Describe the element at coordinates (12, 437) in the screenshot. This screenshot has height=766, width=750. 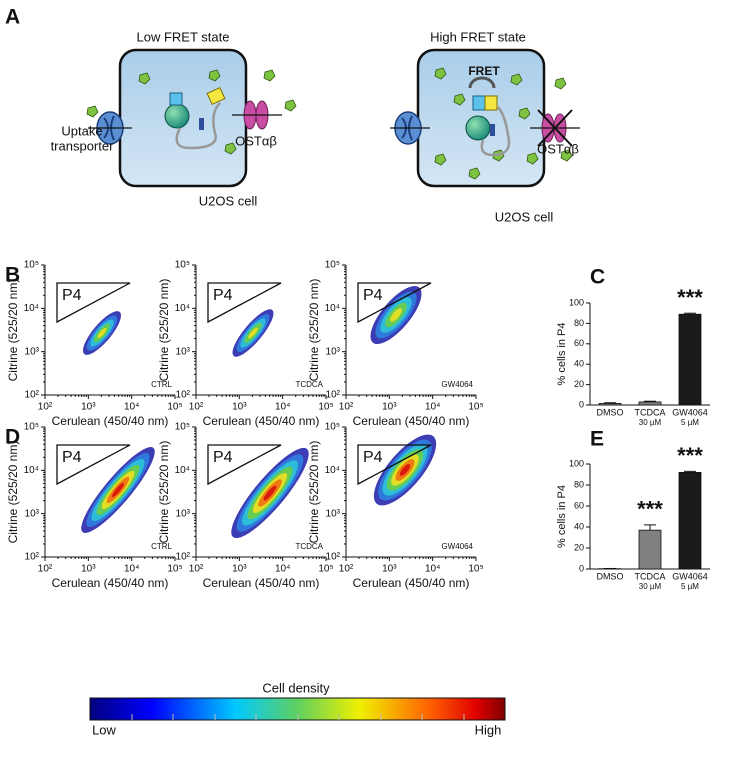
I see `panel-label: D` at that location.